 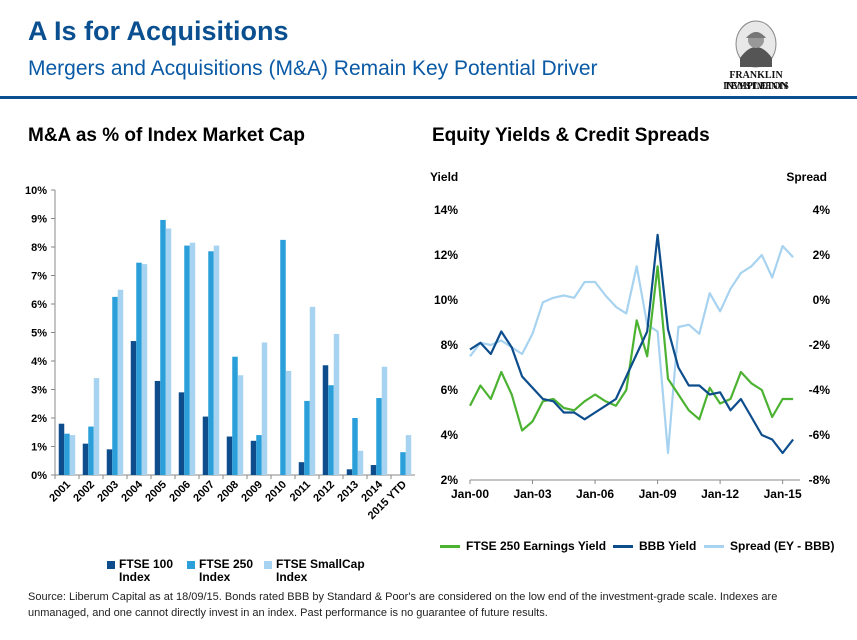 I want to click on x-tick-label: 2006, so click(x=180, y=492).